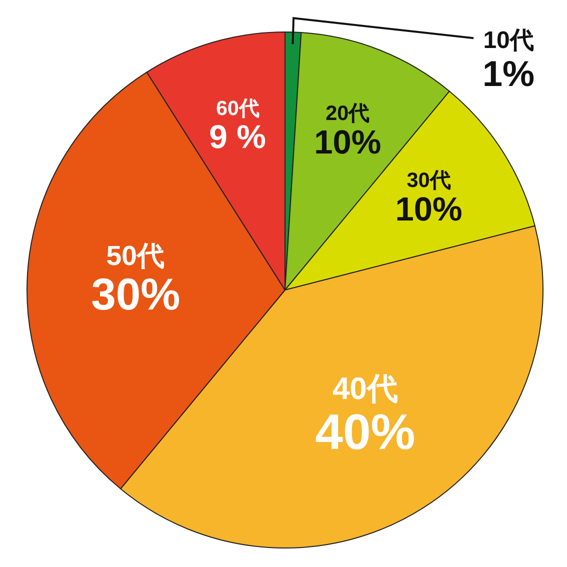 The width and height of the screenshot is (567, 567). Describe the element at coordinates (135, 256) in the screenshot. I see `slice-label: 50代` at that location.